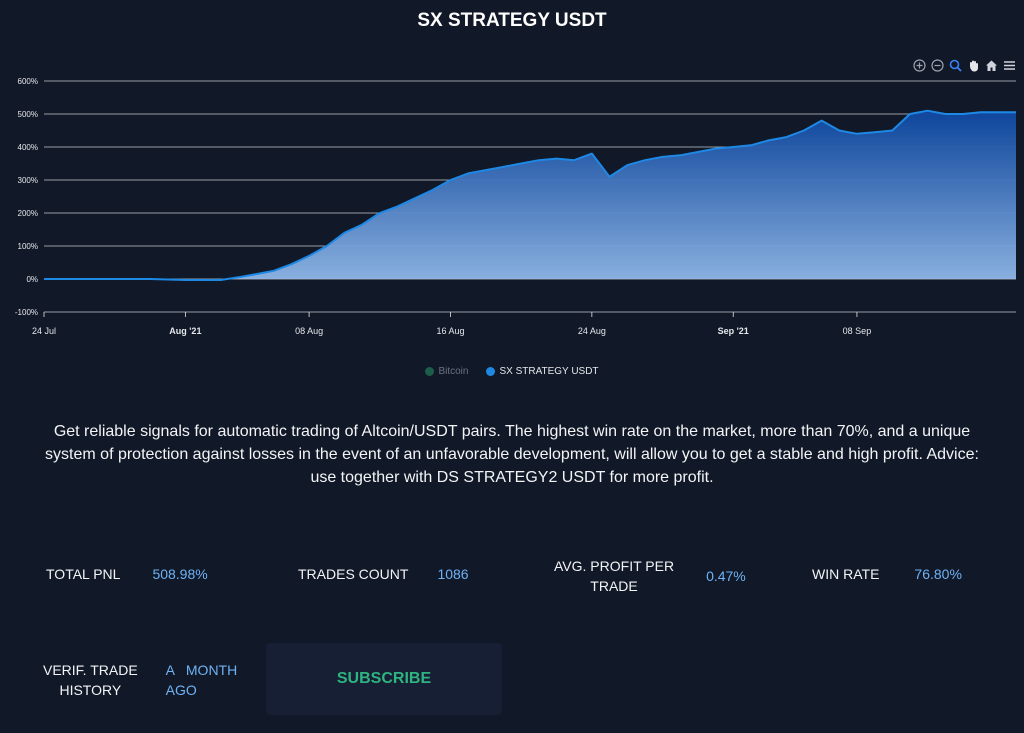 The image size is (1024, 733). I want to click on y-tick-label: 400%, so click(28, 147).